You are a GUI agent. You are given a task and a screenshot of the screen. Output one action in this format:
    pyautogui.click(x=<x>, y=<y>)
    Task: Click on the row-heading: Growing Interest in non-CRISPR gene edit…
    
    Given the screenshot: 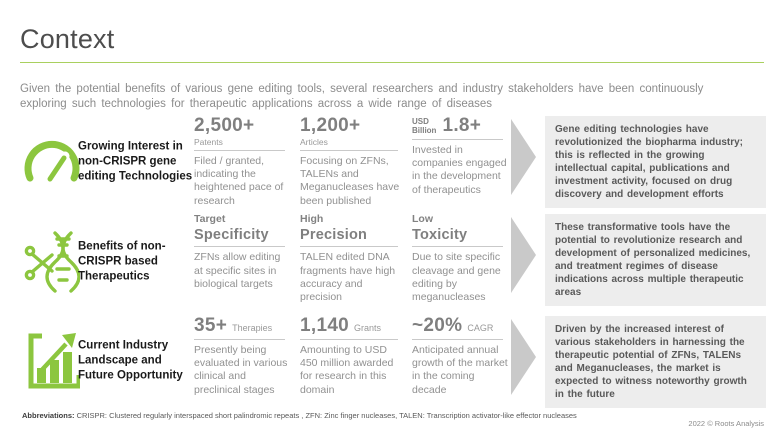 What is the action you would take?
    pyautogui.click(x=135, y=161)
    